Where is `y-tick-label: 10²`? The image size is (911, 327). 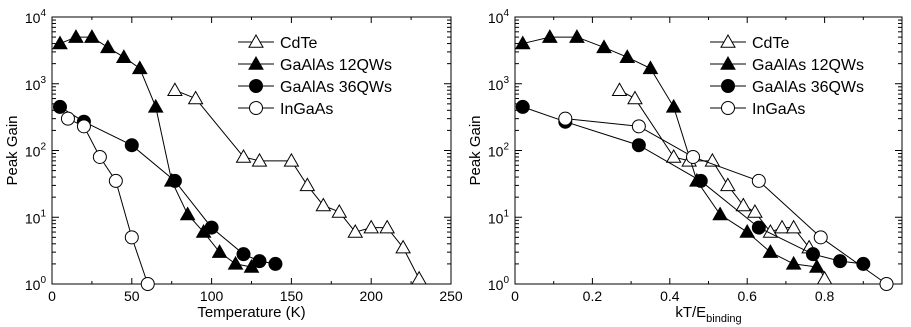
y-tick-label: 10² is located at coordinates (499, 151).